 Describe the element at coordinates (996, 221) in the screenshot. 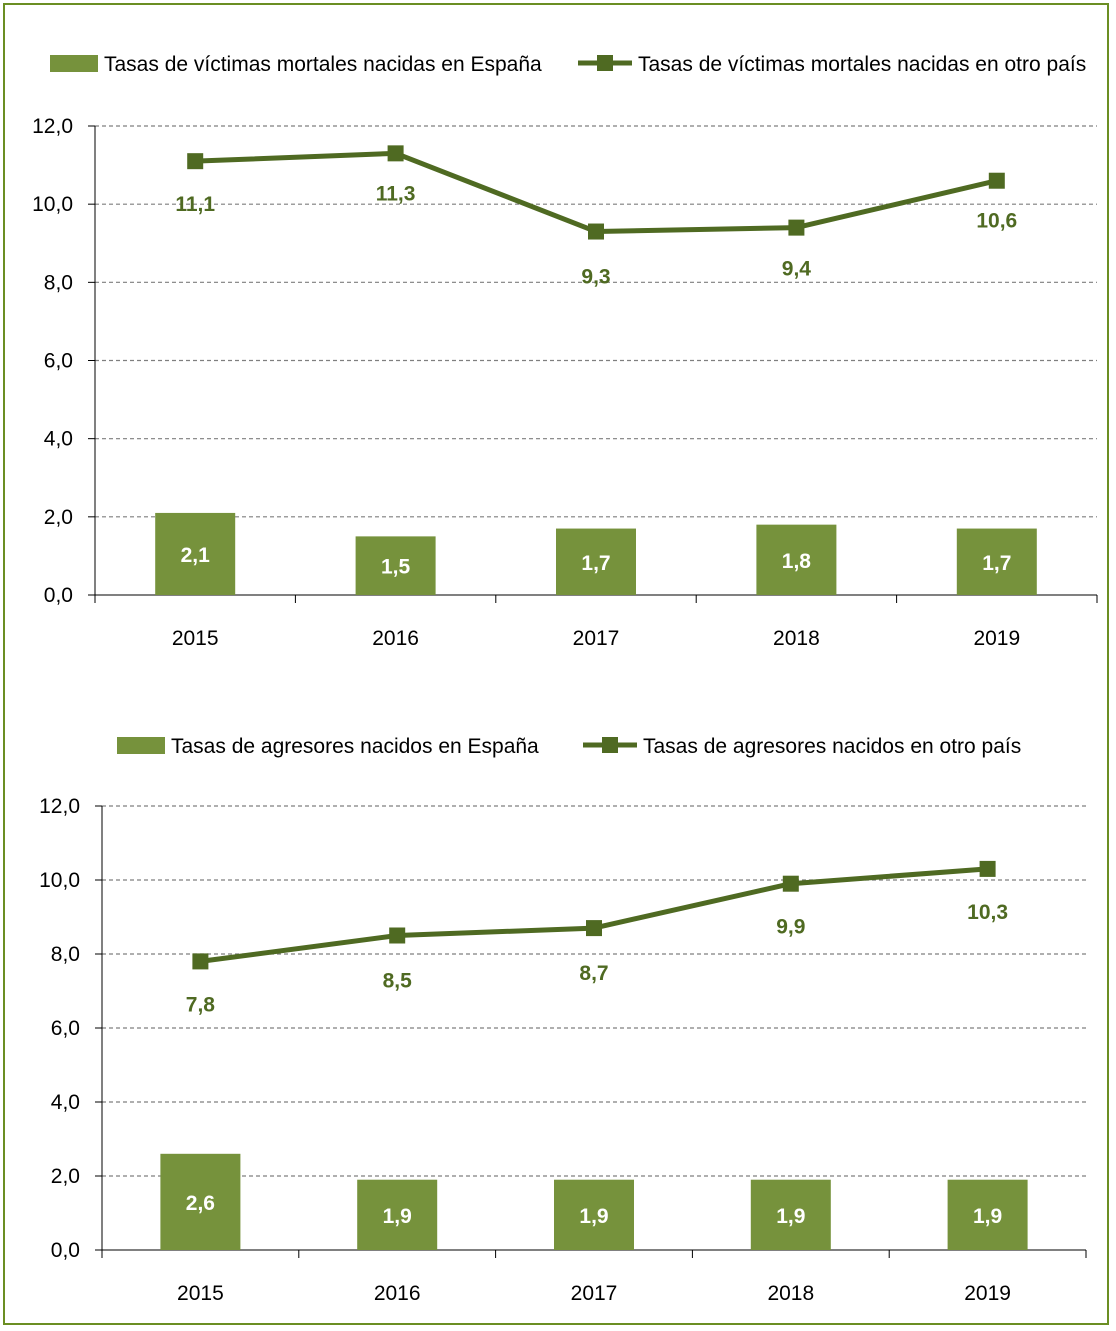

I see `line-data-label: 10,6` at that location.